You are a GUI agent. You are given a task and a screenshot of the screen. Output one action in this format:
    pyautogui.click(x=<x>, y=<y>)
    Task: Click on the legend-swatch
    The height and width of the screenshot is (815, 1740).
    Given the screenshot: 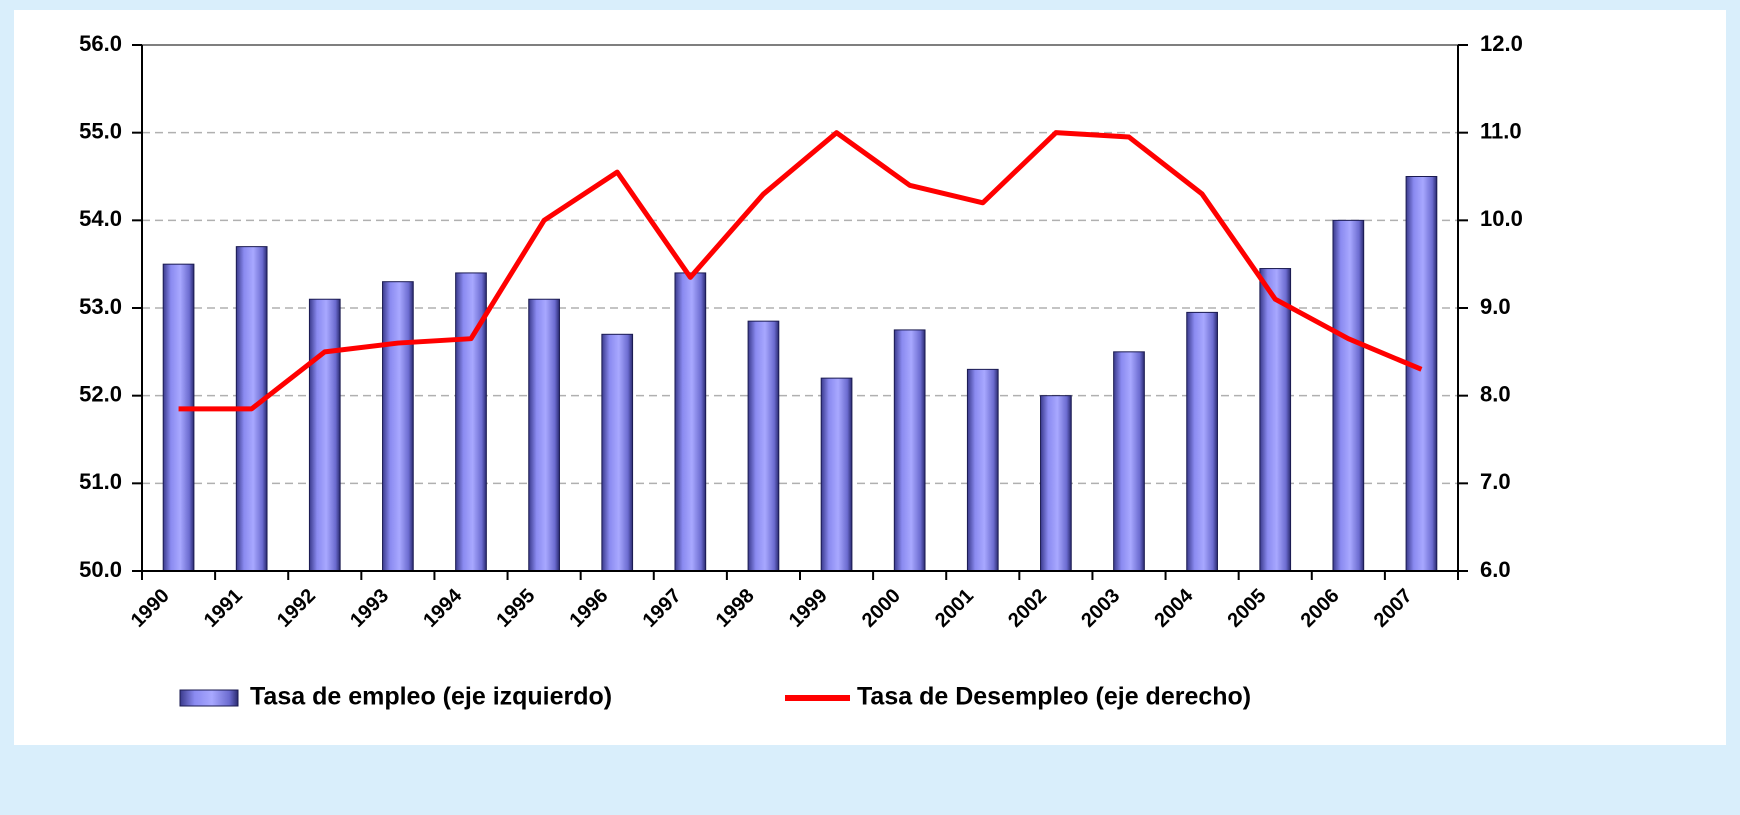 What is the action you would take?
    pyautogui.click(x=209, y=698)
    